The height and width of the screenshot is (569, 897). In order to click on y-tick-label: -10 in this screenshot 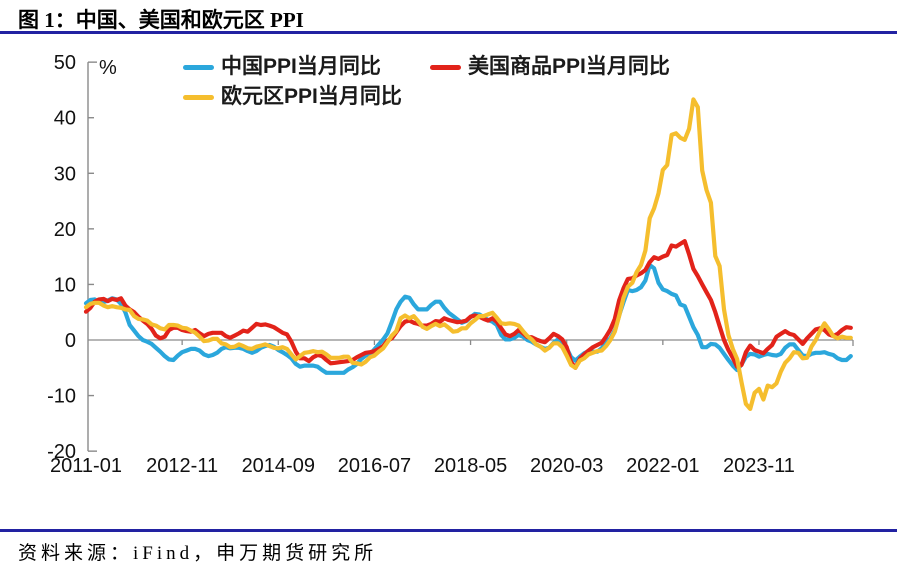, I will do `click(61, 397)`.